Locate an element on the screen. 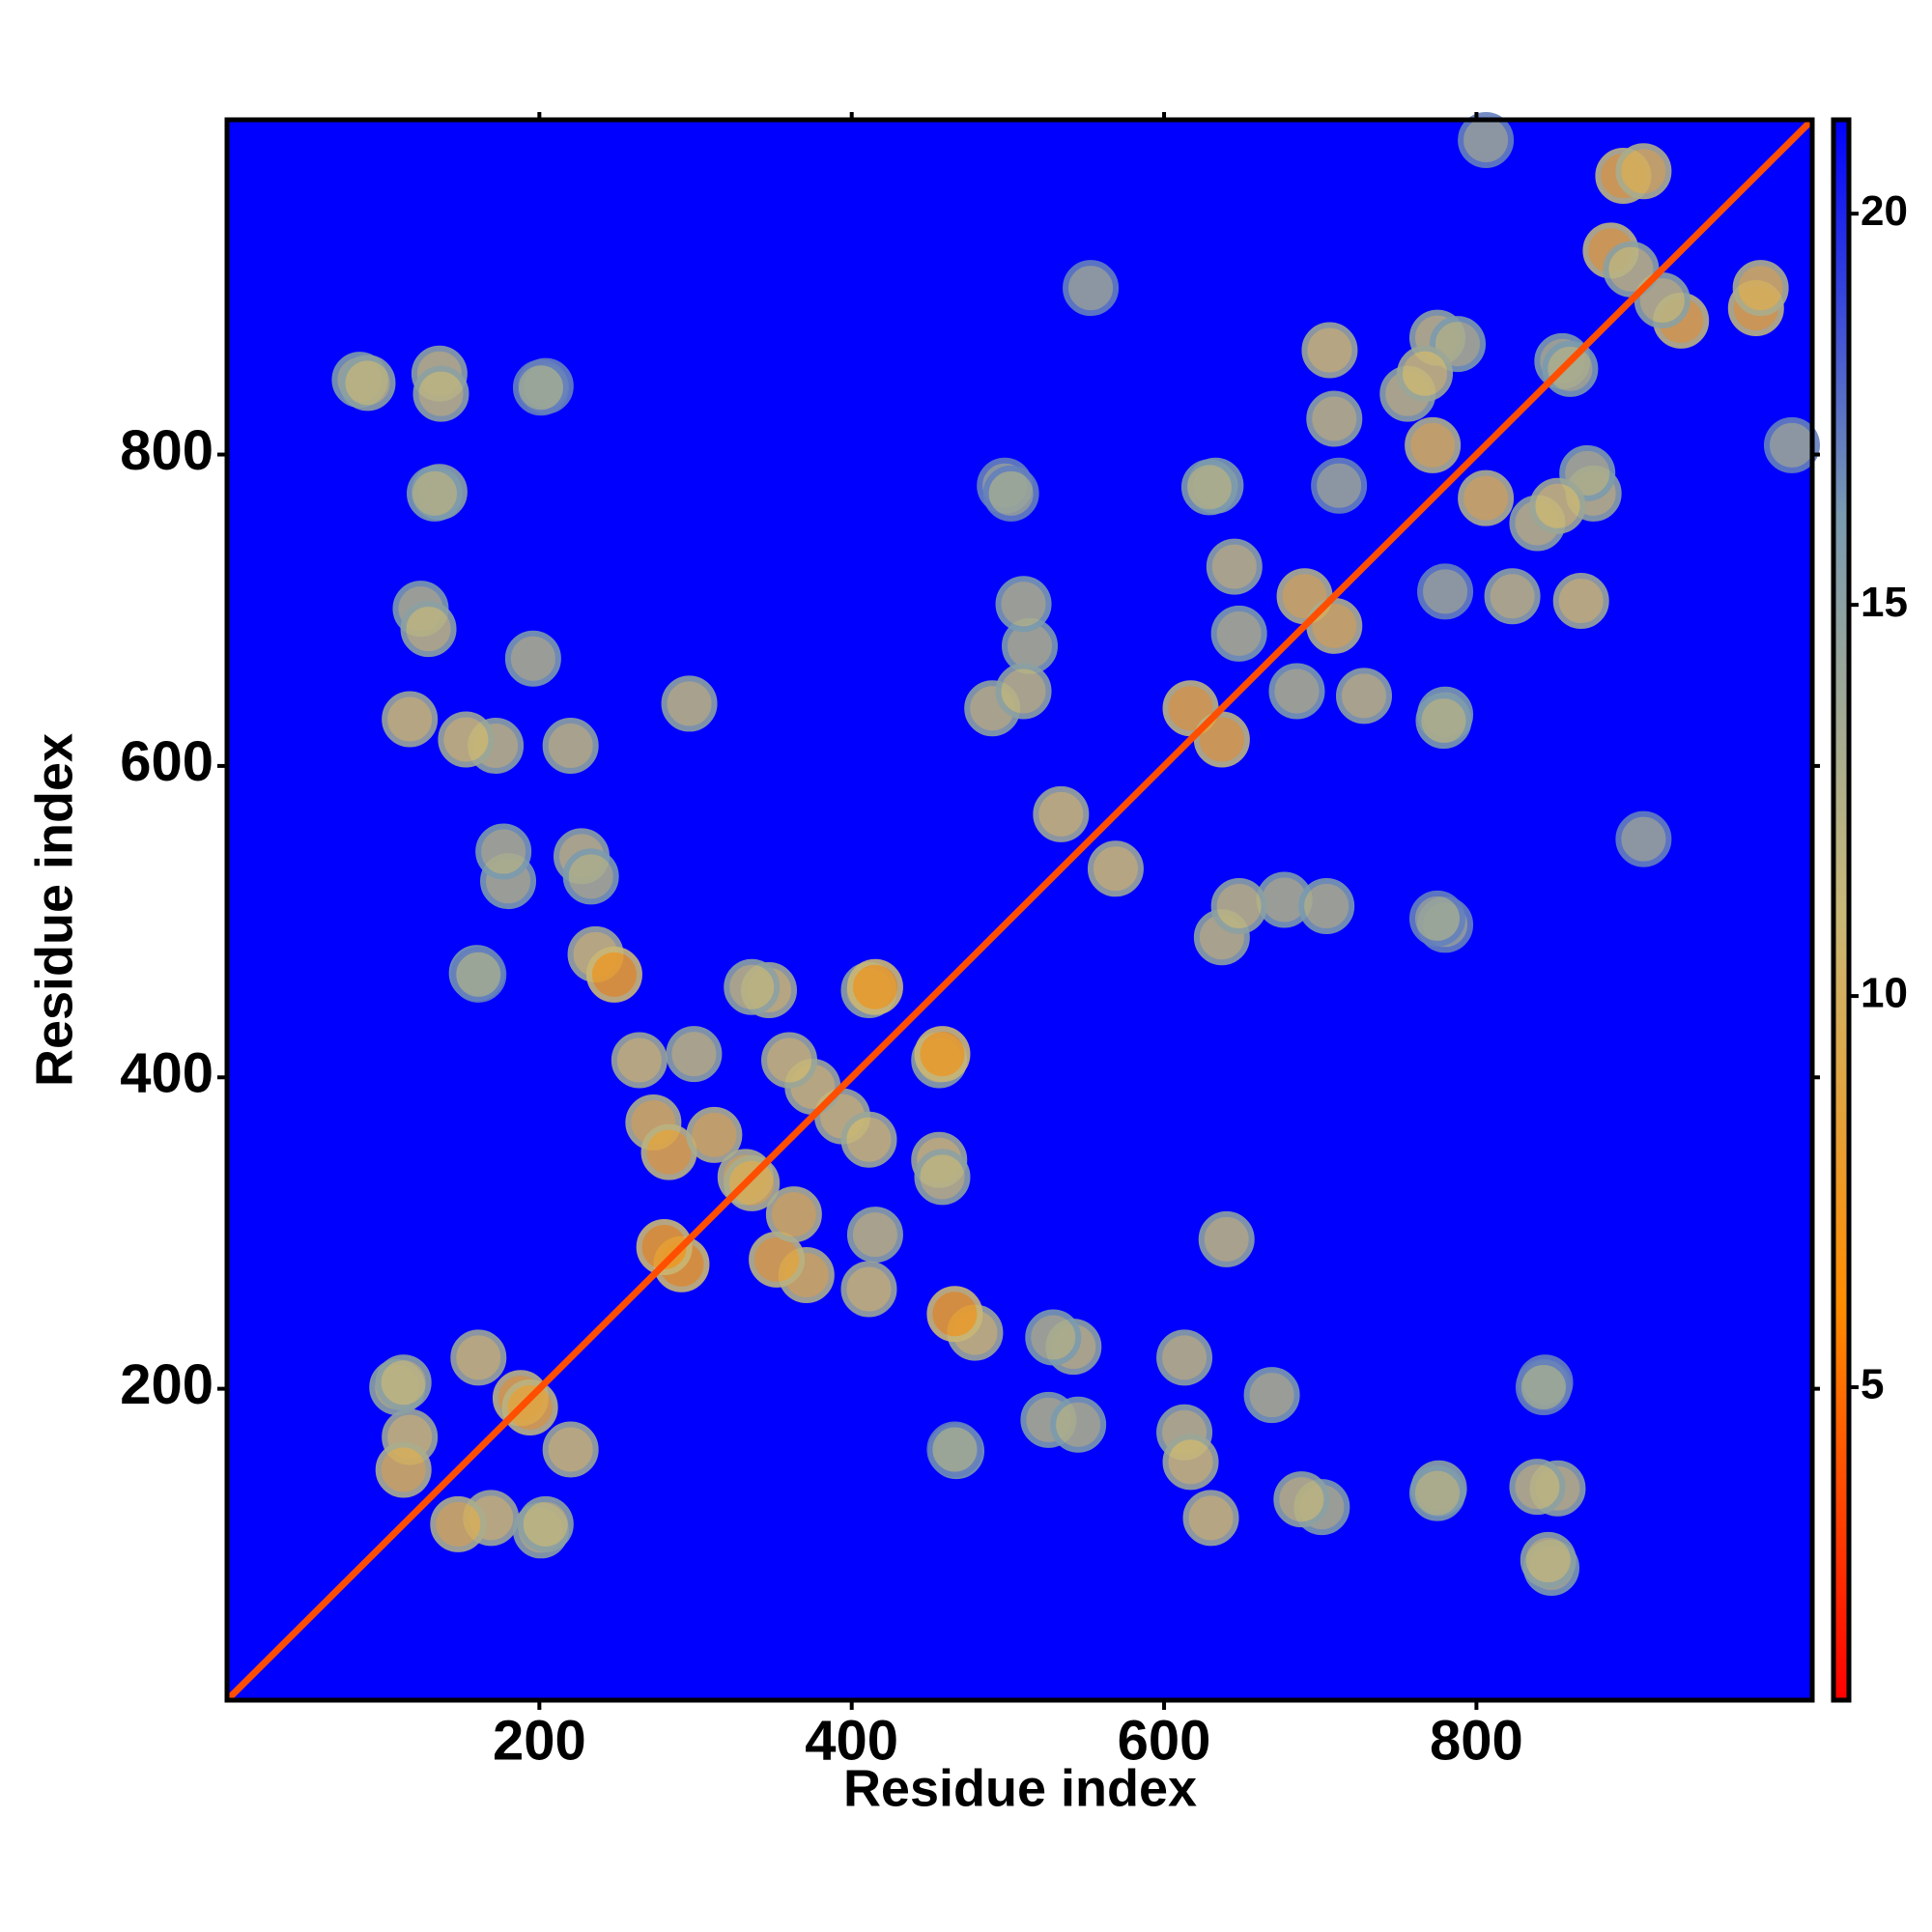 The image size is (1932, 1932). colorbar-tick-label: 10 is located at coordinates (1884, 993).